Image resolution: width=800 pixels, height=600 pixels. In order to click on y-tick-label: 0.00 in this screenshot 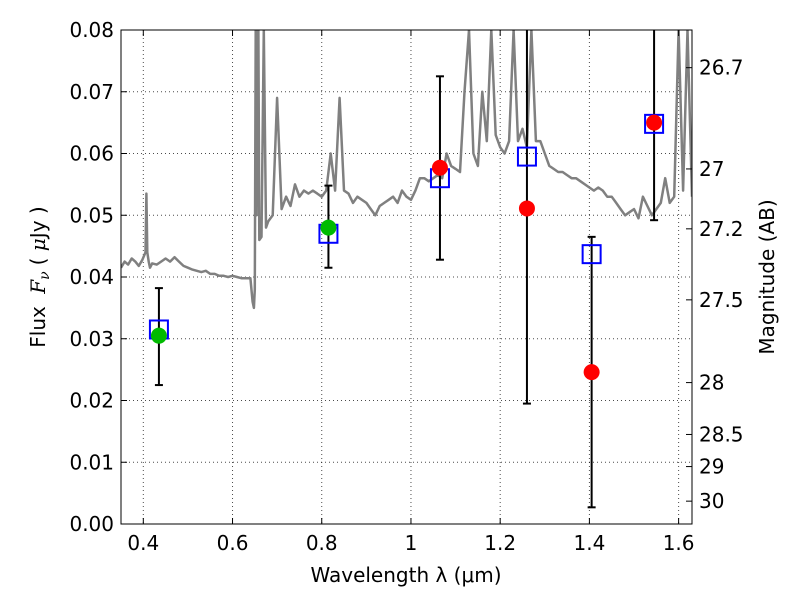, I will do `click(91, 524)`.